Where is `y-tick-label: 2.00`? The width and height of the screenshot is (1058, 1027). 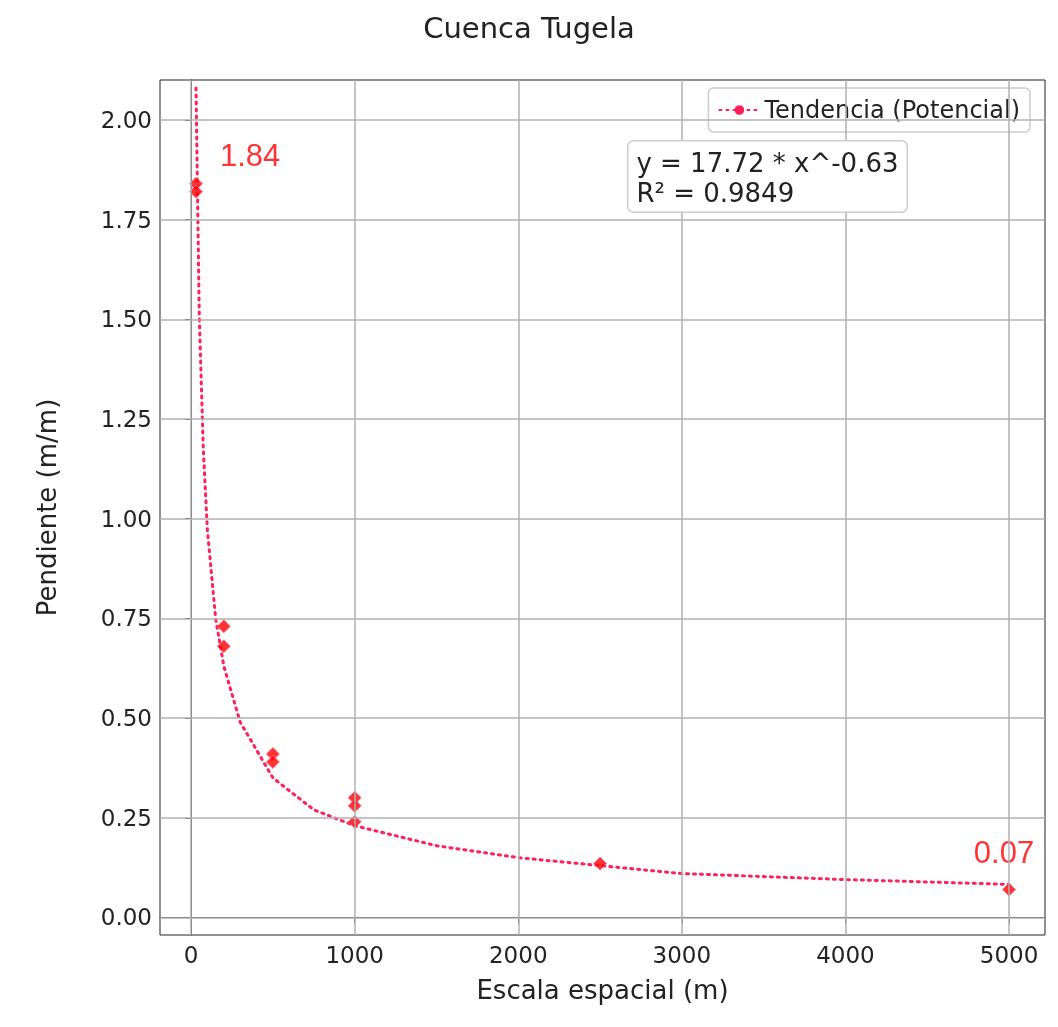 y-tick-label: 2.00 is located at coordinates (126, 119).